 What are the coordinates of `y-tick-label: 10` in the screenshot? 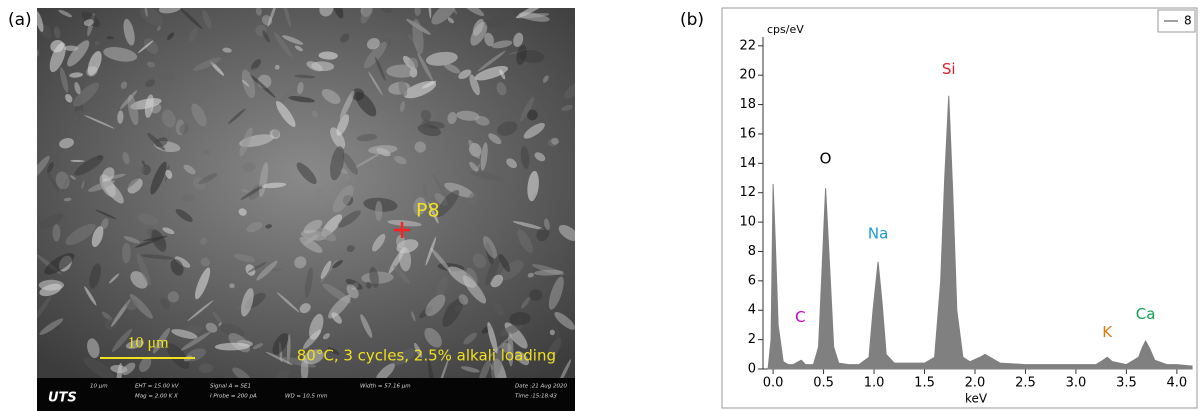 It's located at (747, 222).